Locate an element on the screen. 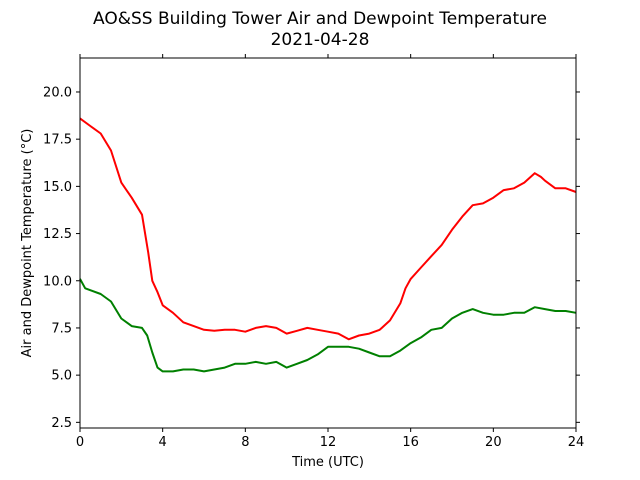 The height and width of the screenshot is (480, 640). x-tick-label: 8 is located at coordinates (245, 442).